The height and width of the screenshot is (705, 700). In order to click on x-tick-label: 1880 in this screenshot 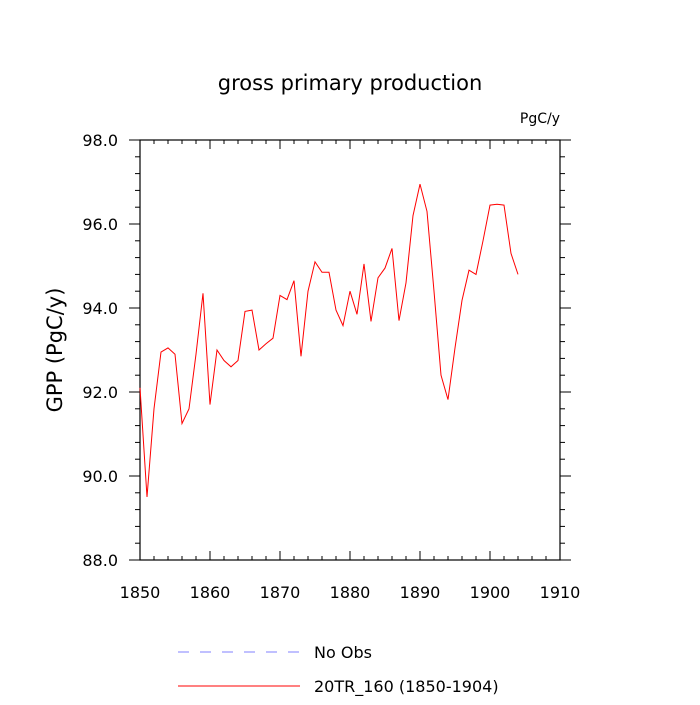, I will do `click(350, 592)`.